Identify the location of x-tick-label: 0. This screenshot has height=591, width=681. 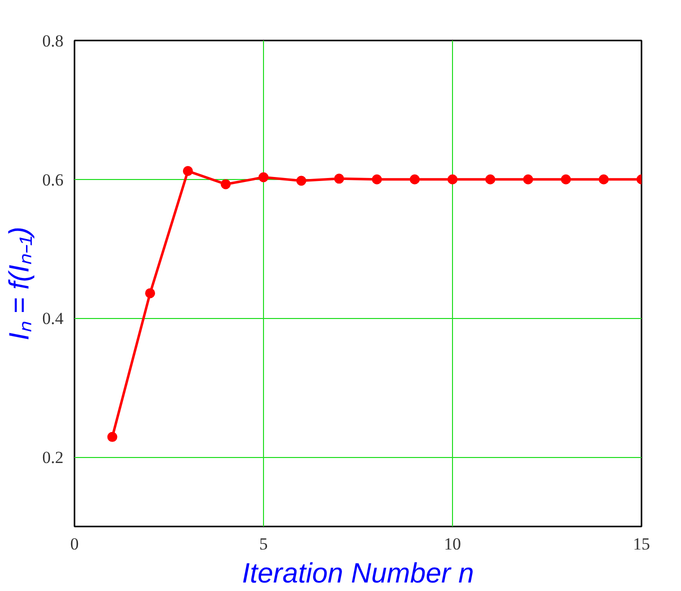
(74, 544).